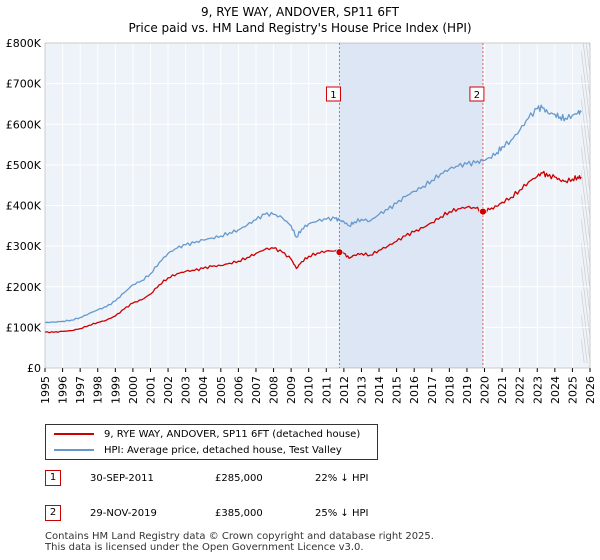 This screenshot has height=560, width=600. What do you see at coordinates (186, 390) in the screenshot?
I see `x-tick-label: 2003` at bounding box center [186, 390].